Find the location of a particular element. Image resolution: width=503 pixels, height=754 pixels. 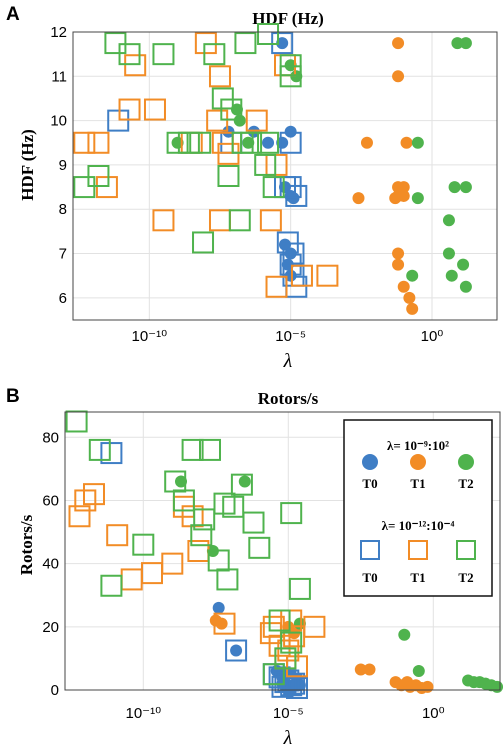

y-tick-label: 12 is located at coordinates (58, 32).